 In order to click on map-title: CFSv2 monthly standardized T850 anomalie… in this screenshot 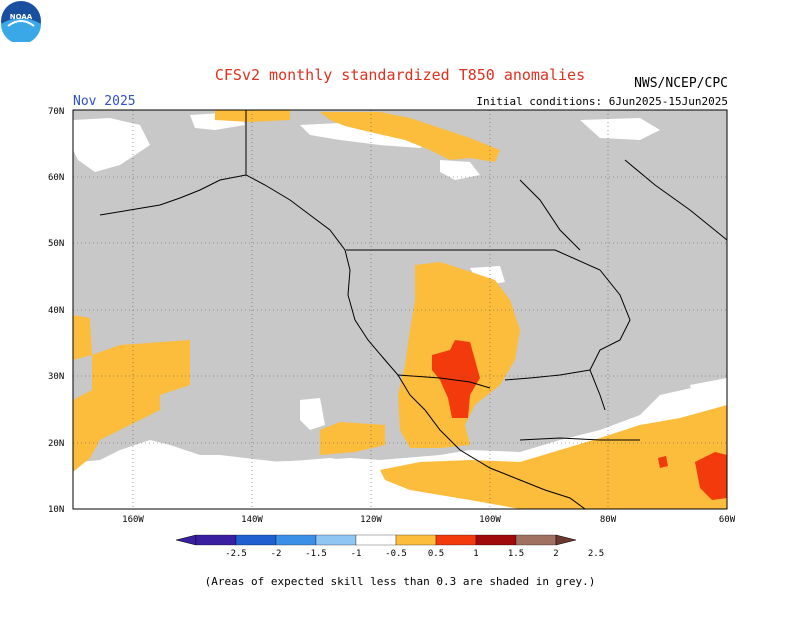, I will do `click(400, 75)`.